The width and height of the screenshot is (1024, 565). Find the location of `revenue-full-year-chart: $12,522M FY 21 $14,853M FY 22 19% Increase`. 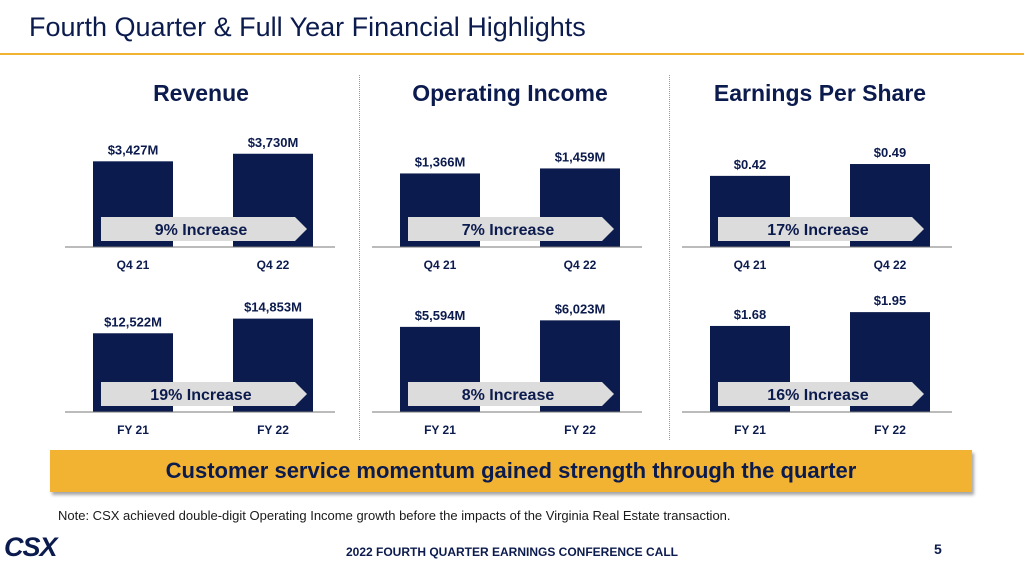

revenue-full-year-chart: $12,522M FY 21 $14,853M FY 22 19% Increase is located at coordinates (200, 368).